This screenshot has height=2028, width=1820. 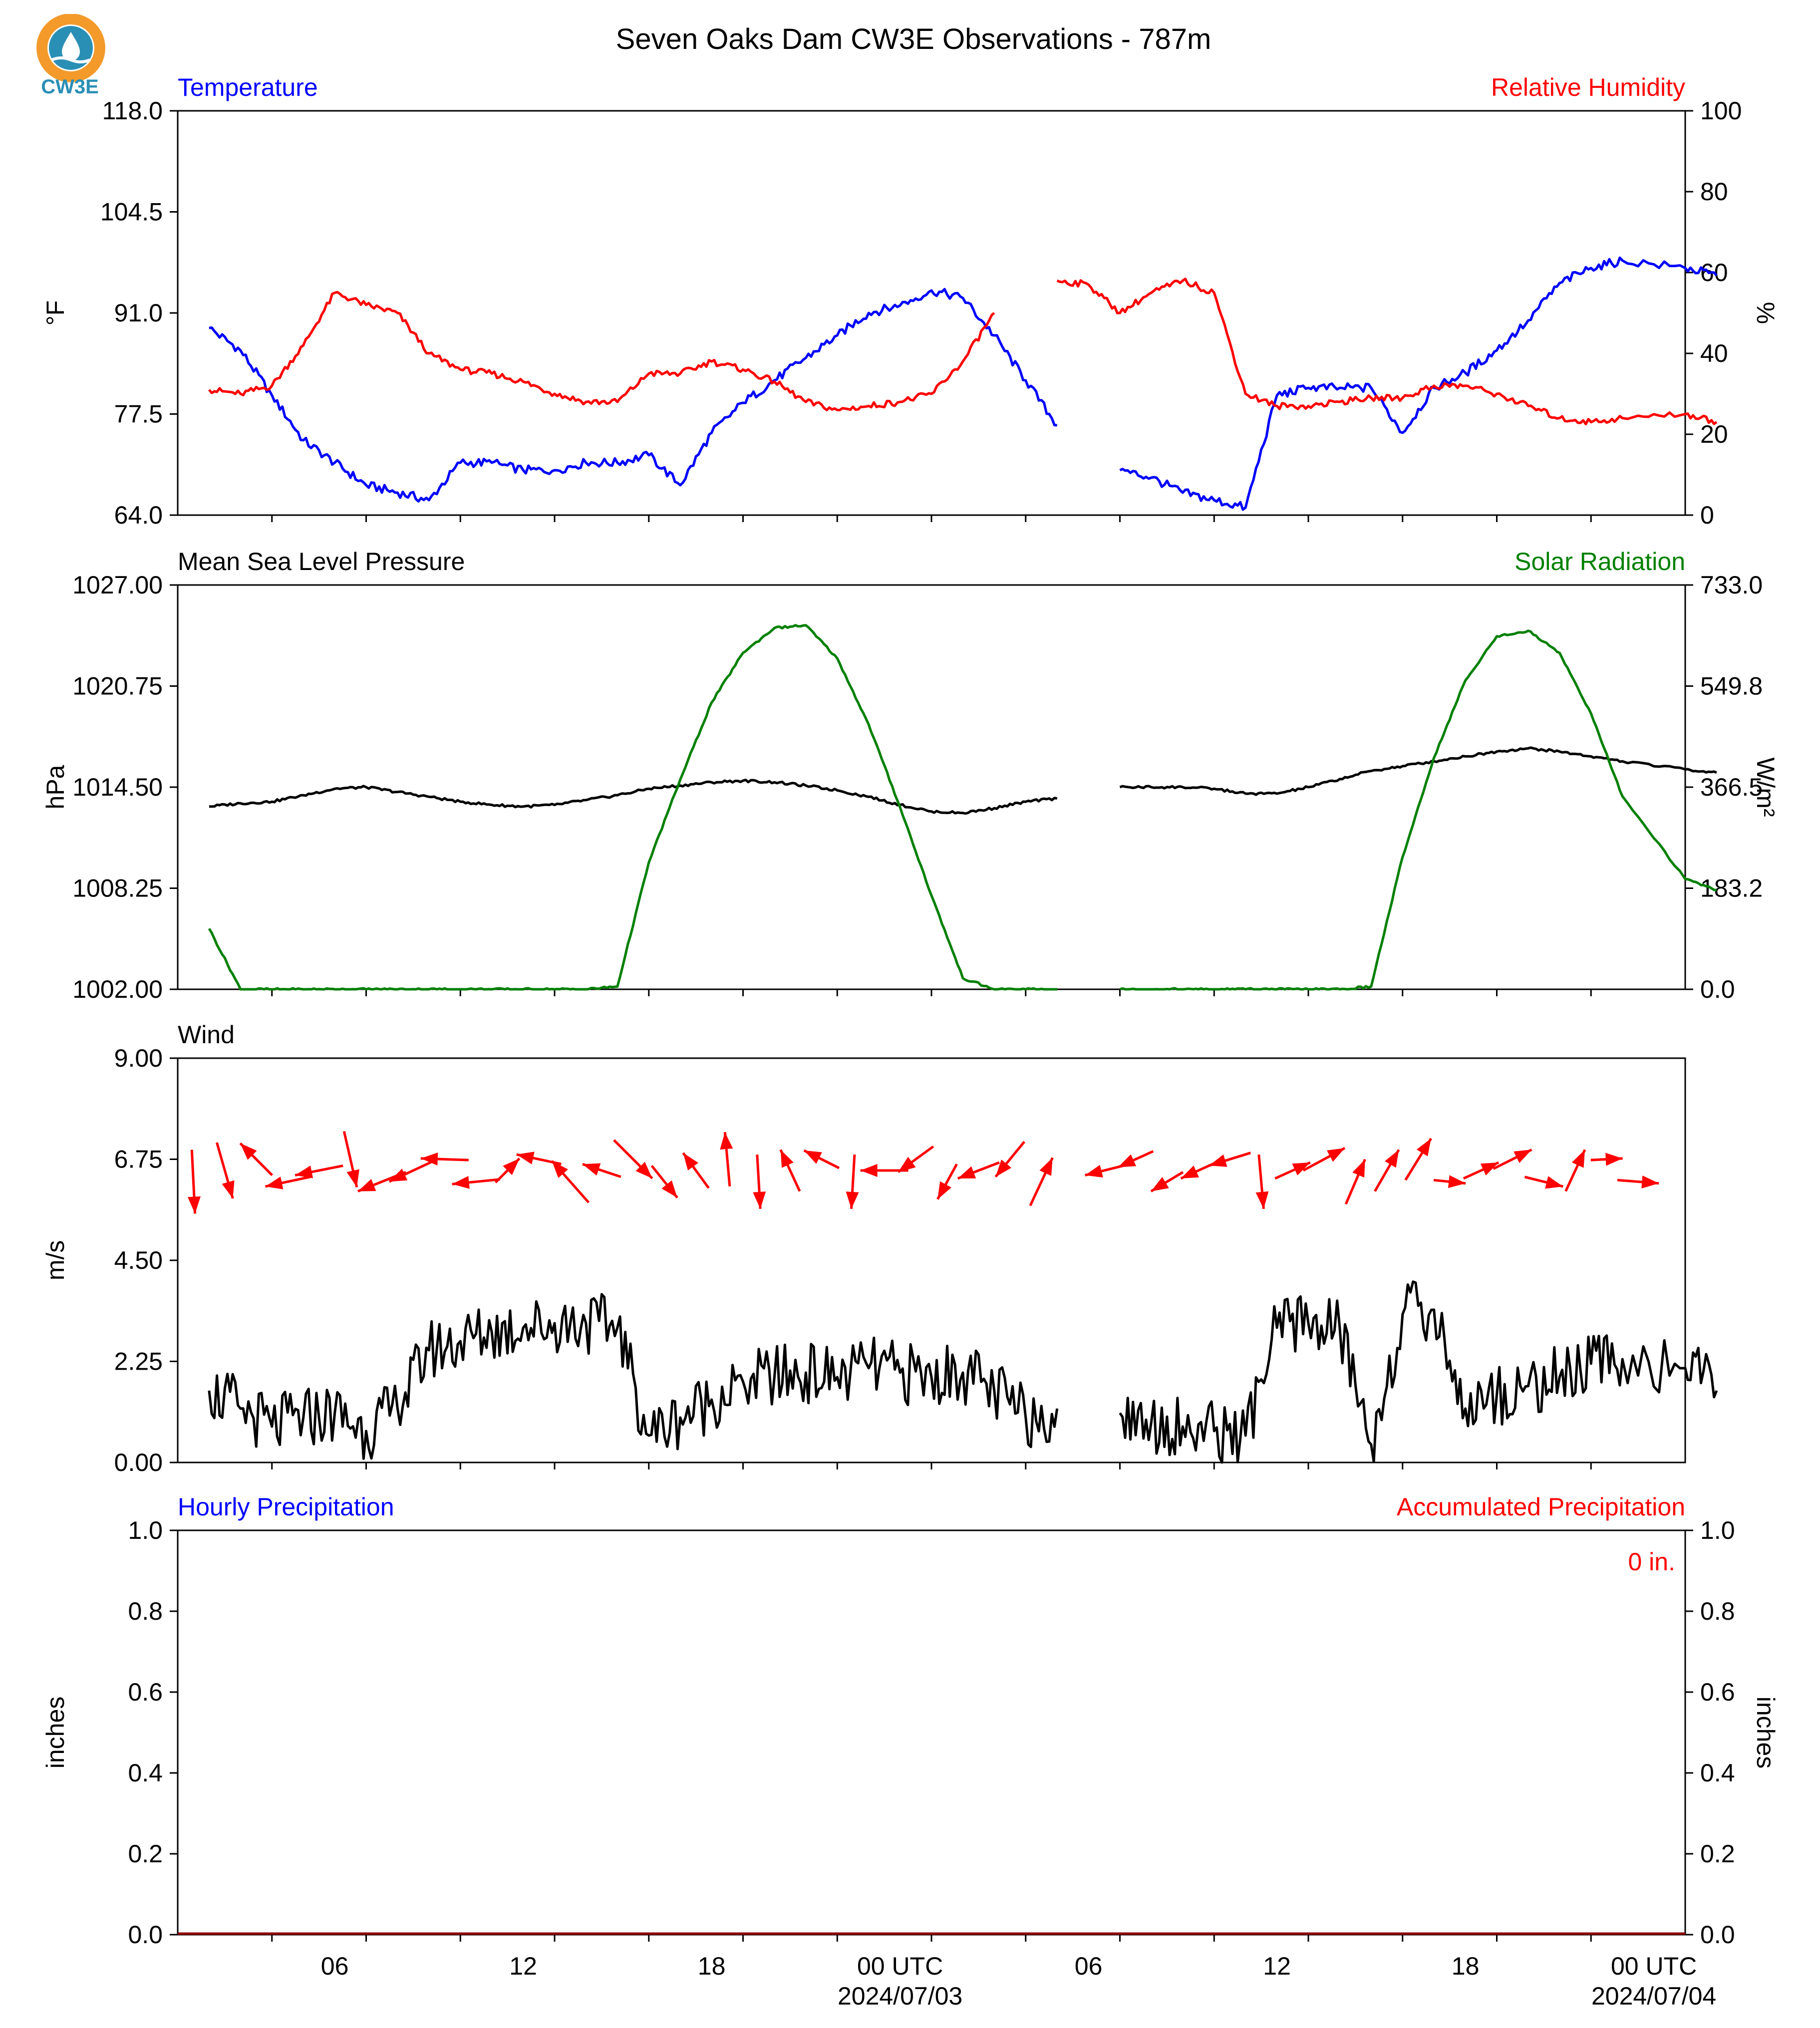 I want to click on x-date-label: 2024/07/03, so click(x=900, y=1996).